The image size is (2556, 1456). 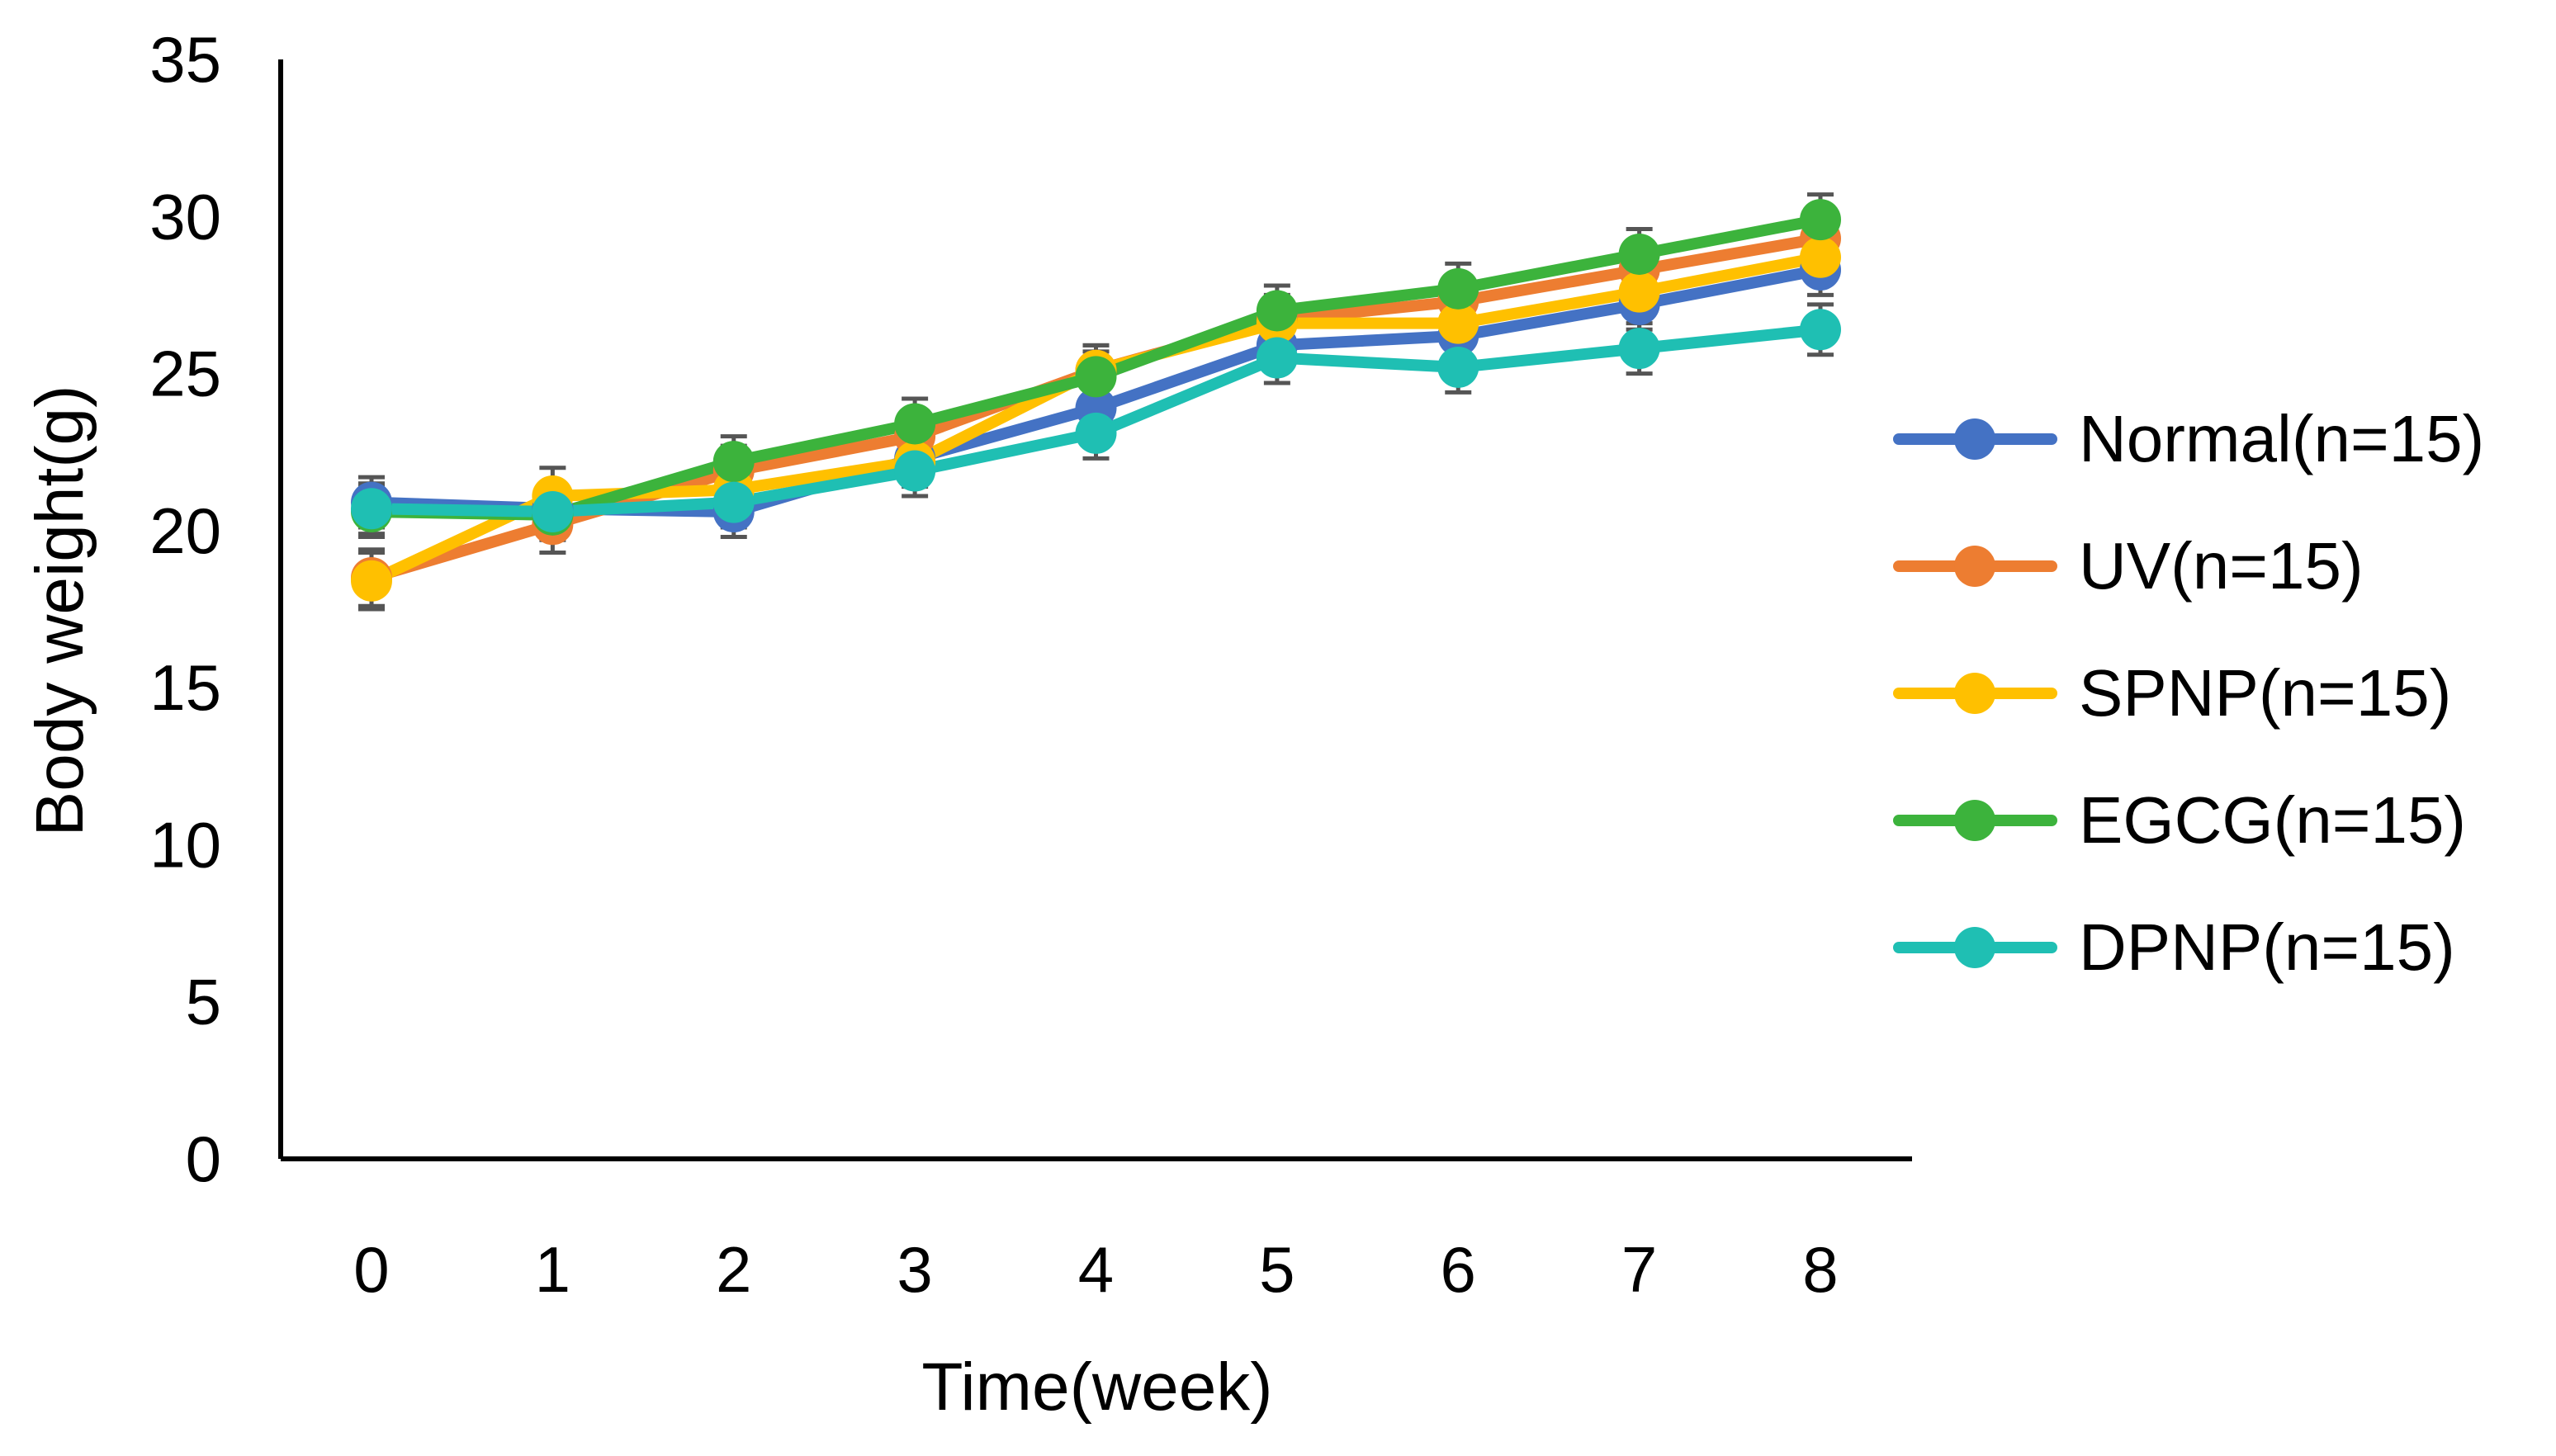 I want to click on legend-marker-Normal(n=15), so click(x=1974, y=439).